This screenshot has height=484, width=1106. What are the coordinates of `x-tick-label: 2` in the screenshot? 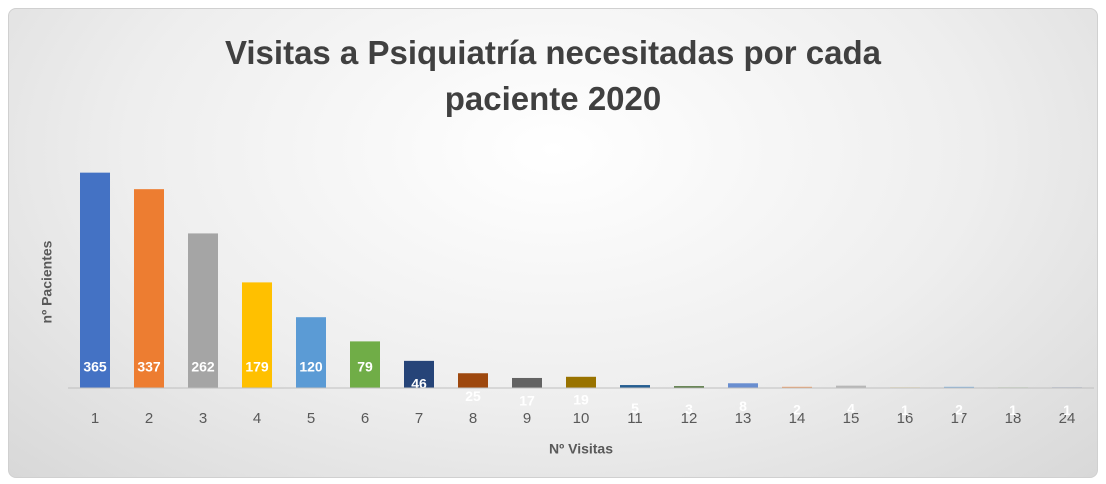 It's located at (149, 418).